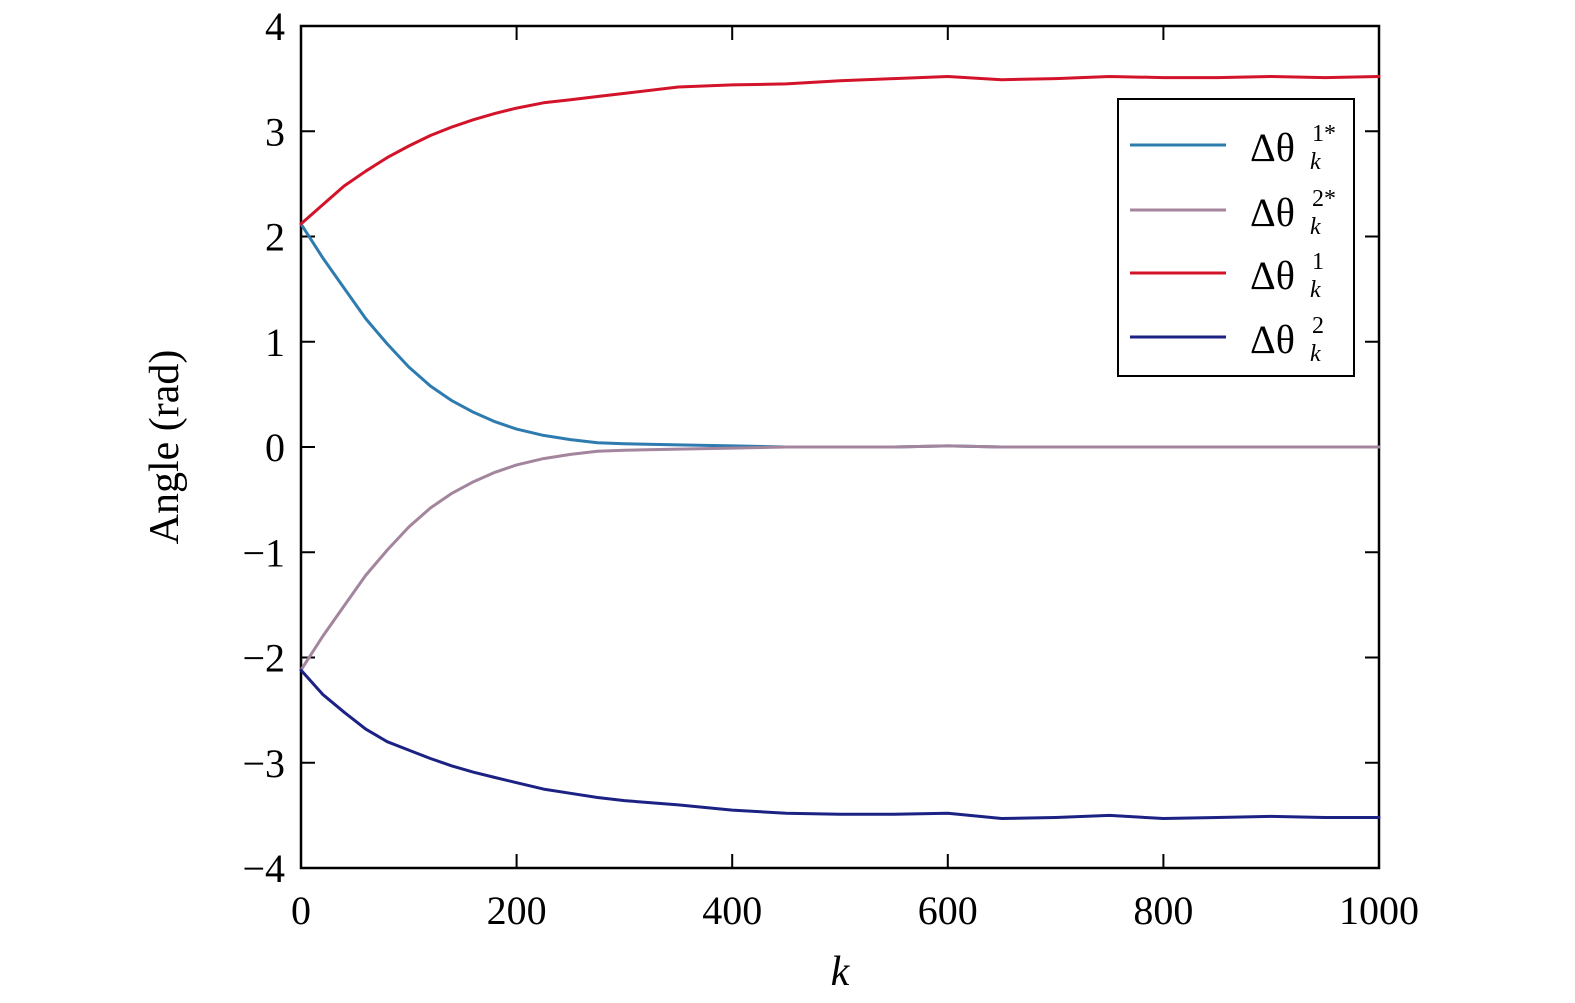 The height and width of the screenshot is (1003, 1575). I want to click on legend-label-superscript: 2, so click(1318, 326).